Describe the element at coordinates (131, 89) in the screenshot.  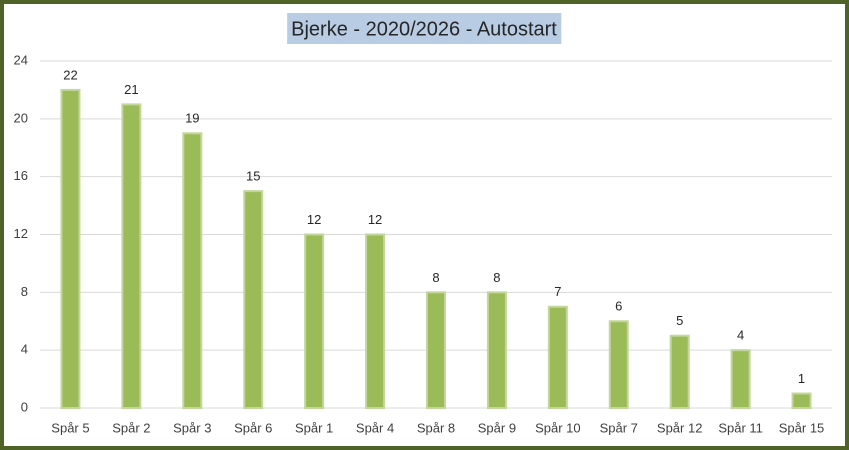
I see `data-label: 21` at that location.